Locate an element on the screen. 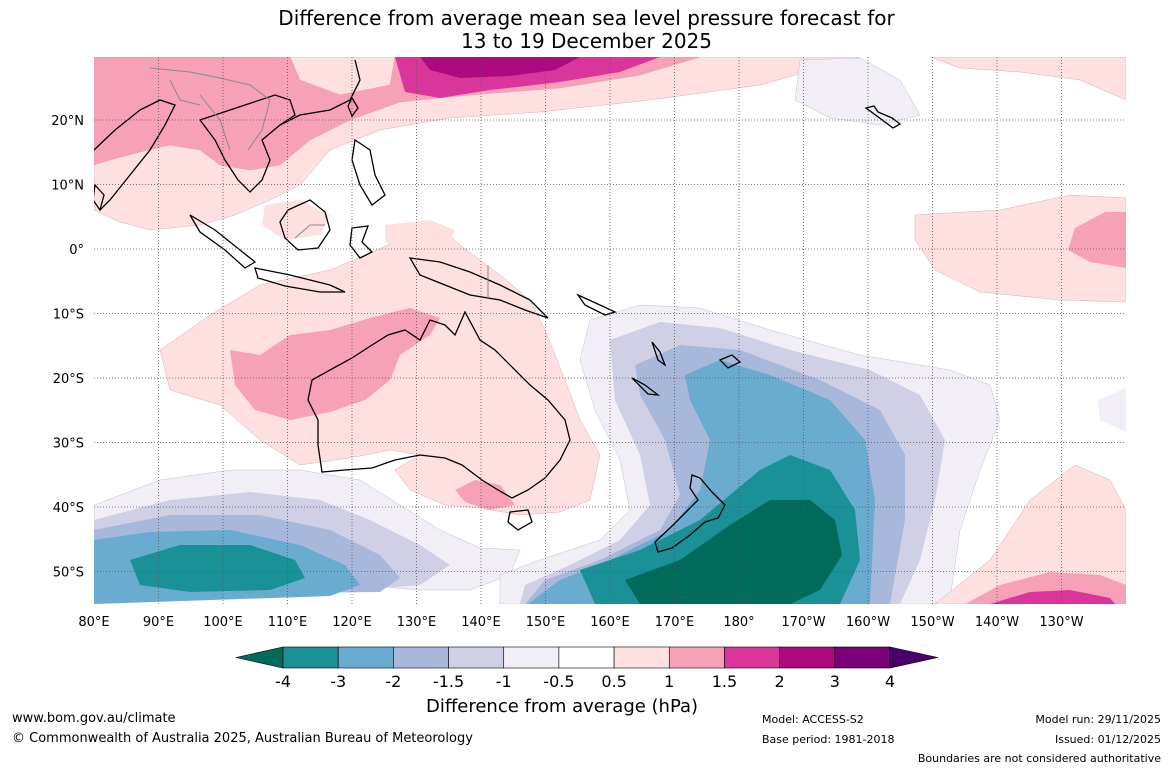 The width and height of the screenshot is (1173, 770). latitude-label: 30°S is located at coordinates (68, 444).